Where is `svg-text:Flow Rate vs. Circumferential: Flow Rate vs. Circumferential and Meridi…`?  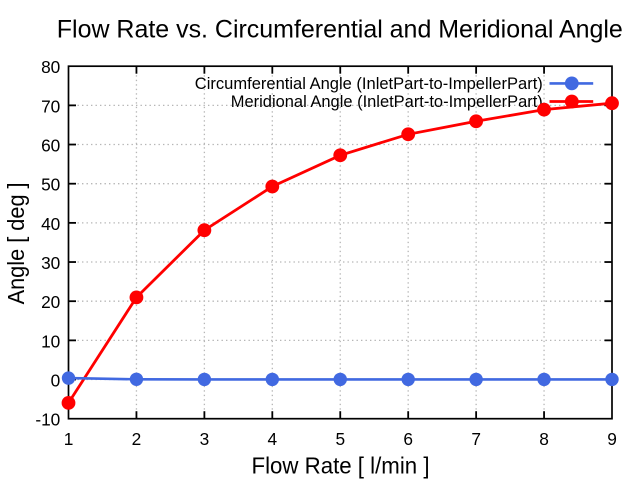 svg-text:Flow Rate vs. Circumferential: Flow Rate vs. Circumferential and Meridi… is located at coordinates (340, 30).